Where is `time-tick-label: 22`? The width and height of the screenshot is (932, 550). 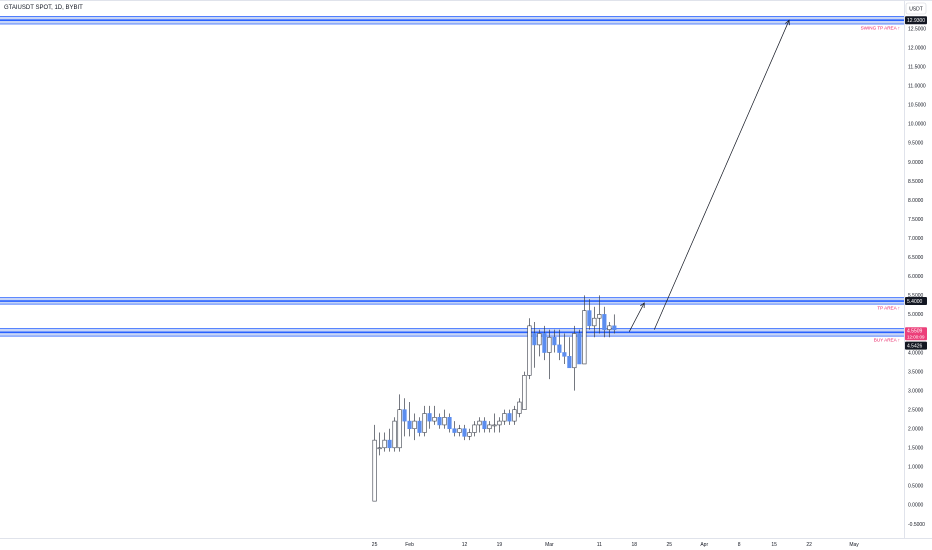 time-tick-label: 22 is located at coordinates (809, 545).